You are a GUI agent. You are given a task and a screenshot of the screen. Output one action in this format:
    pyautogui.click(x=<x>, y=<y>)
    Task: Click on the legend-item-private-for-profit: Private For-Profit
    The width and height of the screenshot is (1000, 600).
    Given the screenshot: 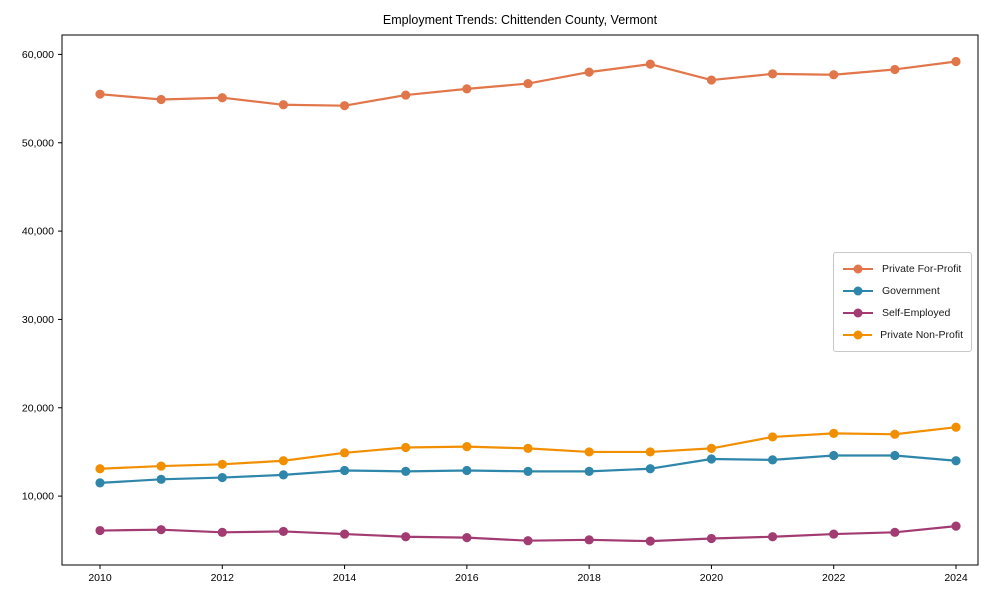 What is the action you would take?
    pyautogui.click(x=902, y=269)
    